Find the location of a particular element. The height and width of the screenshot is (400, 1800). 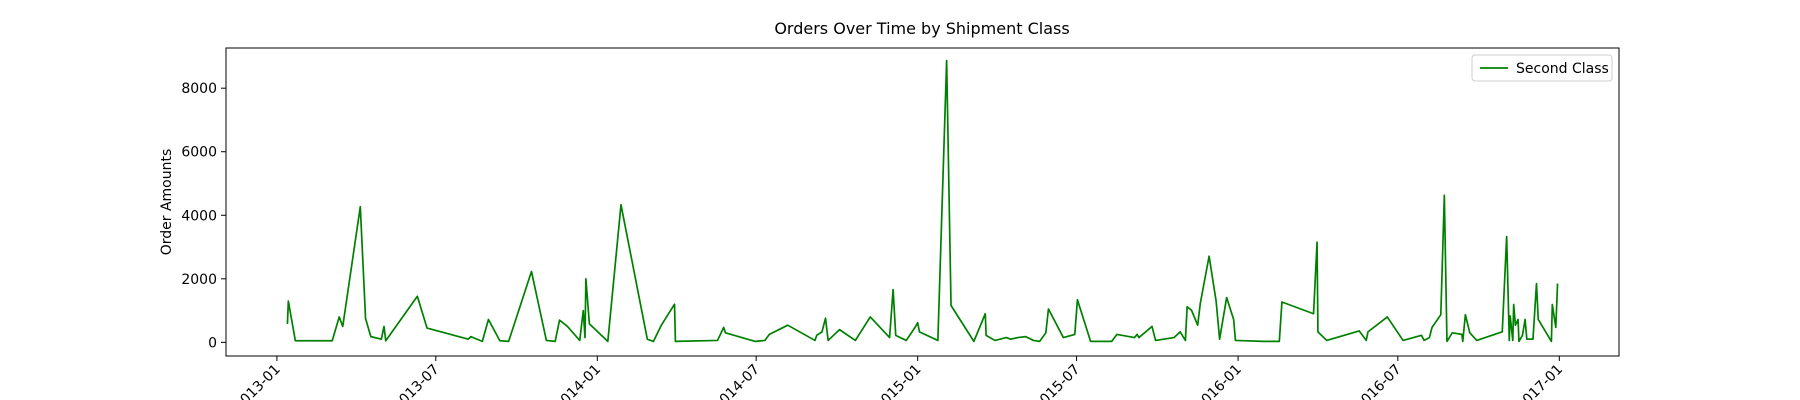

legend-box is located at coordinates (1542, 68).